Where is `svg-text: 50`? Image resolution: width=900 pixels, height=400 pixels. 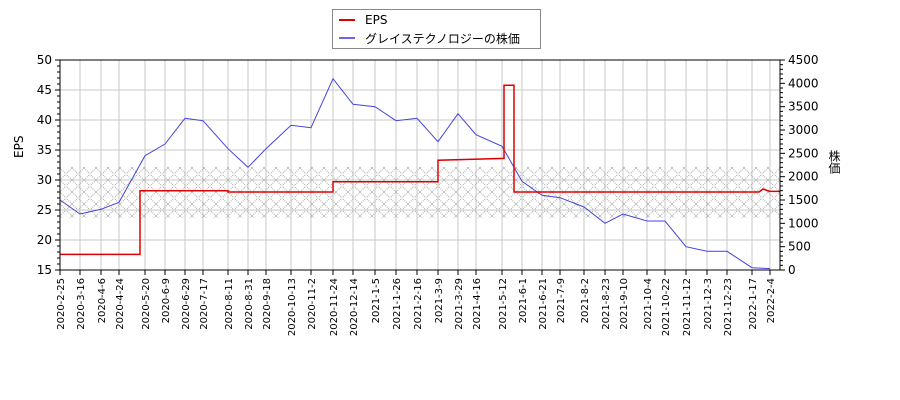 svg-text: 50 is located at coordinates (44, 60).